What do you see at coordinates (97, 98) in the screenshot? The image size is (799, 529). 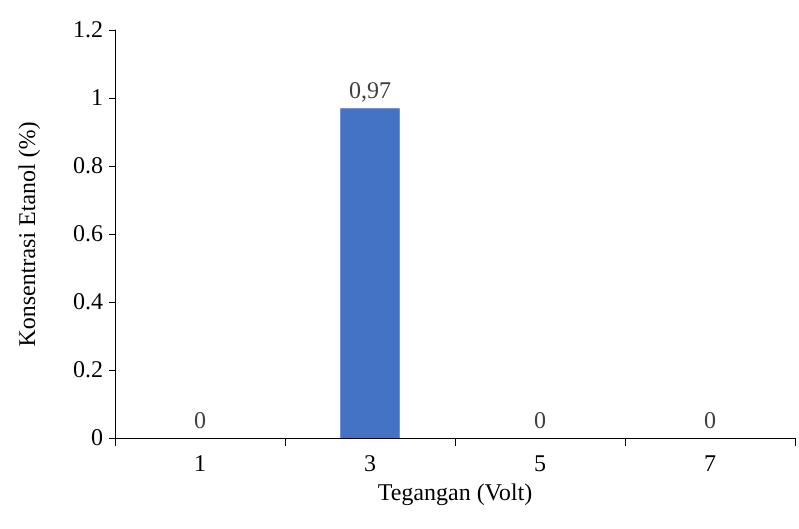 I see `y-tick-label: 1` at bounding box center [97, 98].